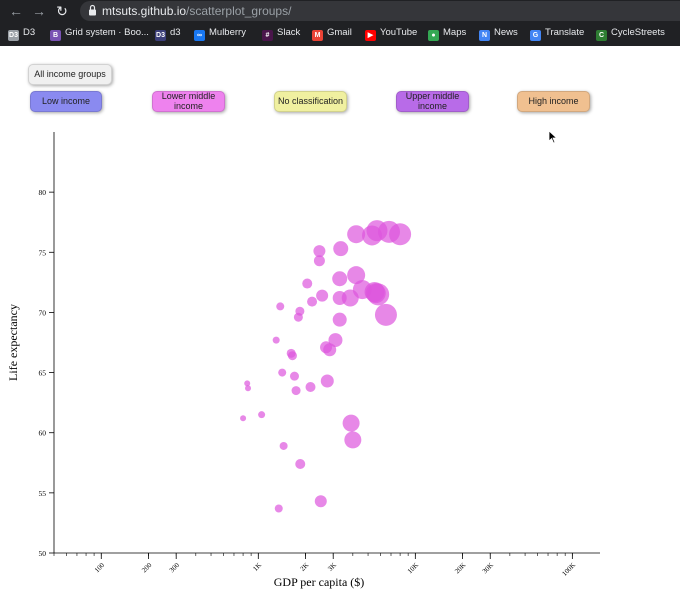  Describe the element at coordinates (168, 33) in the screenshot. I see `bookmark-d3: D3 d3` at that location.